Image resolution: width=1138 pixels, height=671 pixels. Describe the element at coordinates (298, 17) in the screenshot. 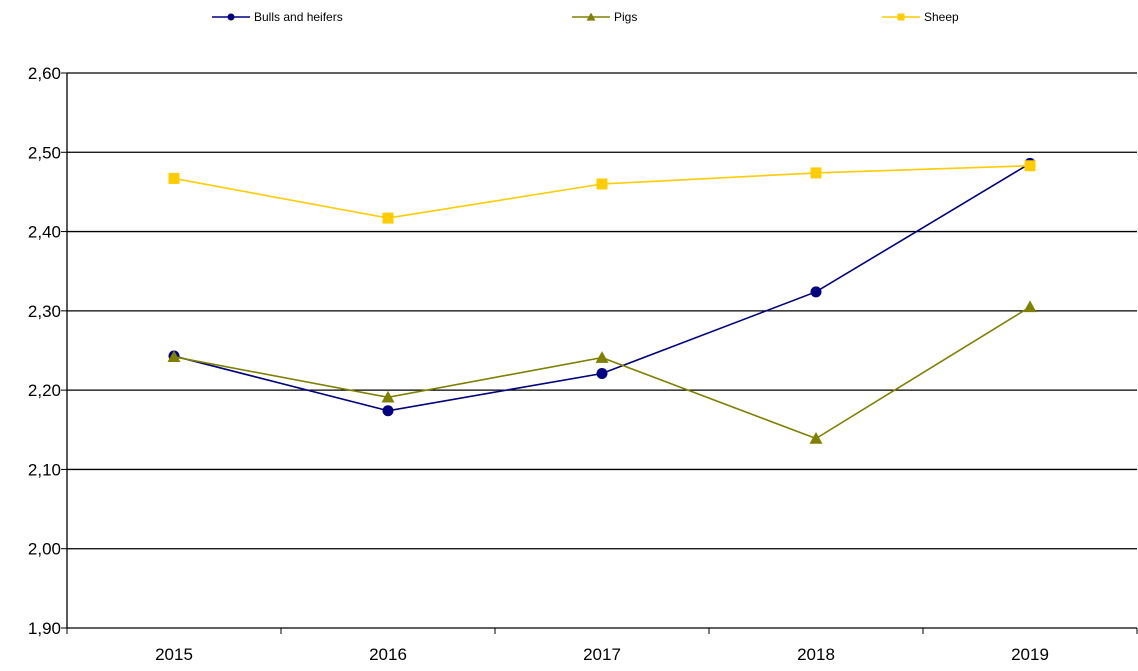

I see `legend-label: Bulls and heifers` at that location.